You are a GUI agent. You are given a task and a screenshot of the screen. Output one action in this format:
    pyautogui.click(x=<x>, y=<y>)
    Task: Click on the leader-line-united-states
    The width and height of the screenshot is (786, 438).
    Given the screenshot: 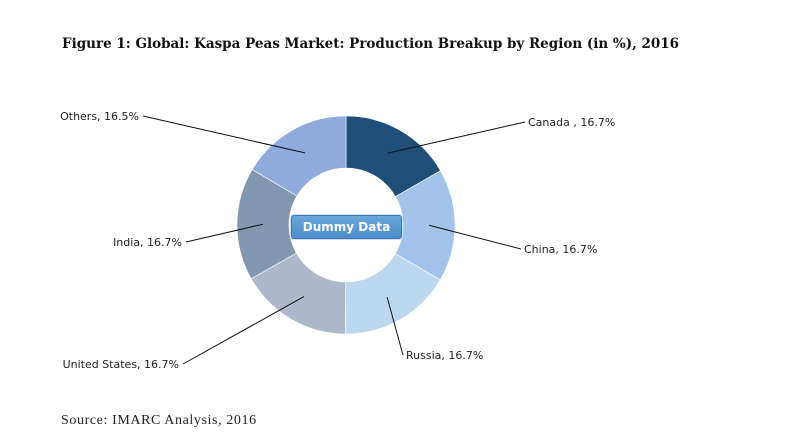 What is the action you would take?
    pyautogui.click(x=243, y=330)
    